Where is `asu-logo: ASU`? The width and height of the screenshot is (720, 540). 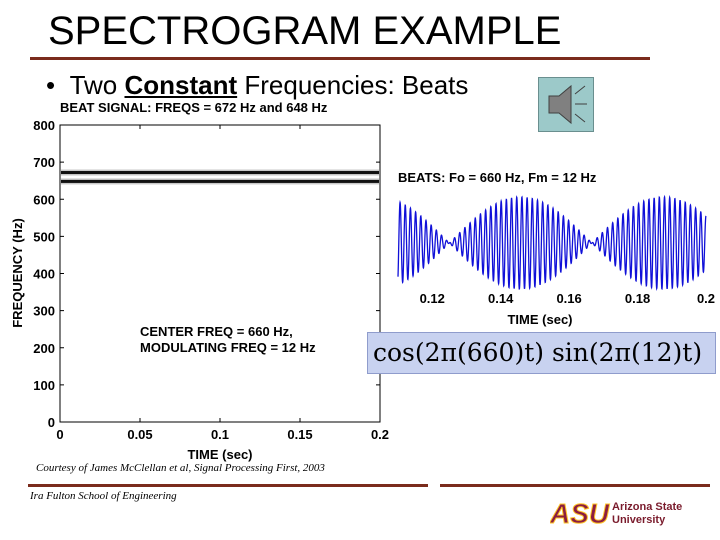
asu-logo: ASU is located at coordinates (580, 513).